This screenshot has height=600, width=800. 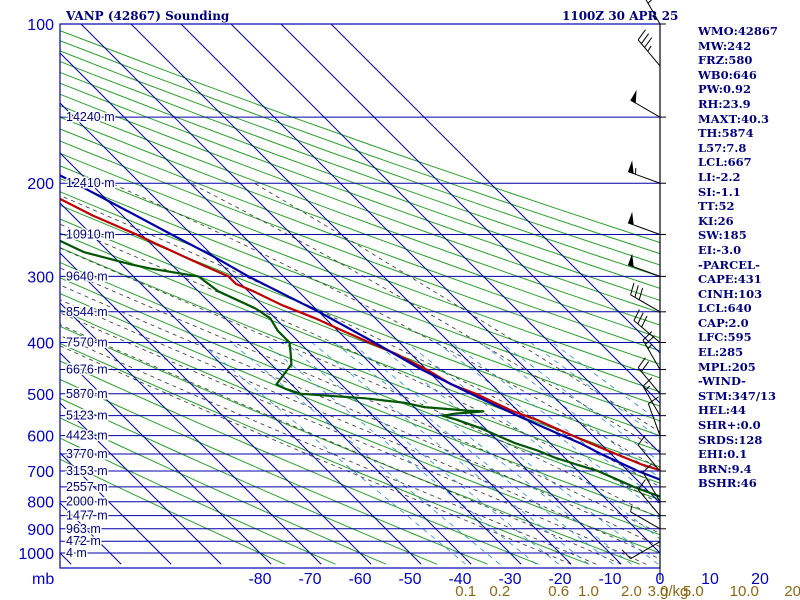 What do you see at coordinates (90, 235) in the screenshot?
I see `height-label: 10910 m` at bounding box center [90, 235].